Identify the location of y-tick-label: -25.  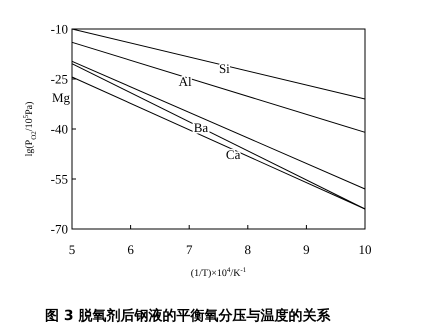
(59, 79).